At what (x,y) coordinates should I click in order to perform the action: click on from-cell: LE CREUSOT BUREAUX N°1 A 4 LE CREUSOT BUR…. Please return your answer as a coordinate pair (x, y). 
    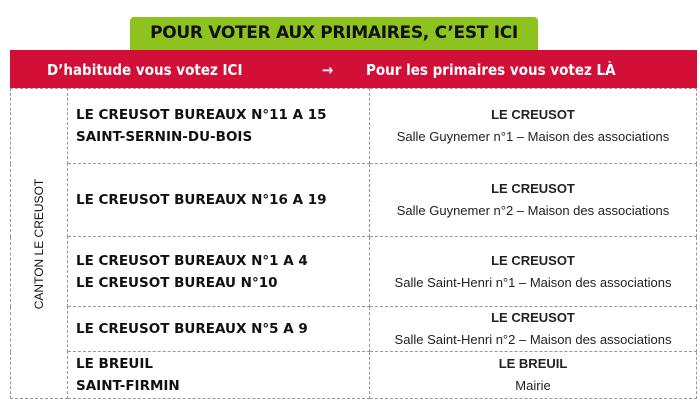
    Looking at the image, I should click on (218, 271).